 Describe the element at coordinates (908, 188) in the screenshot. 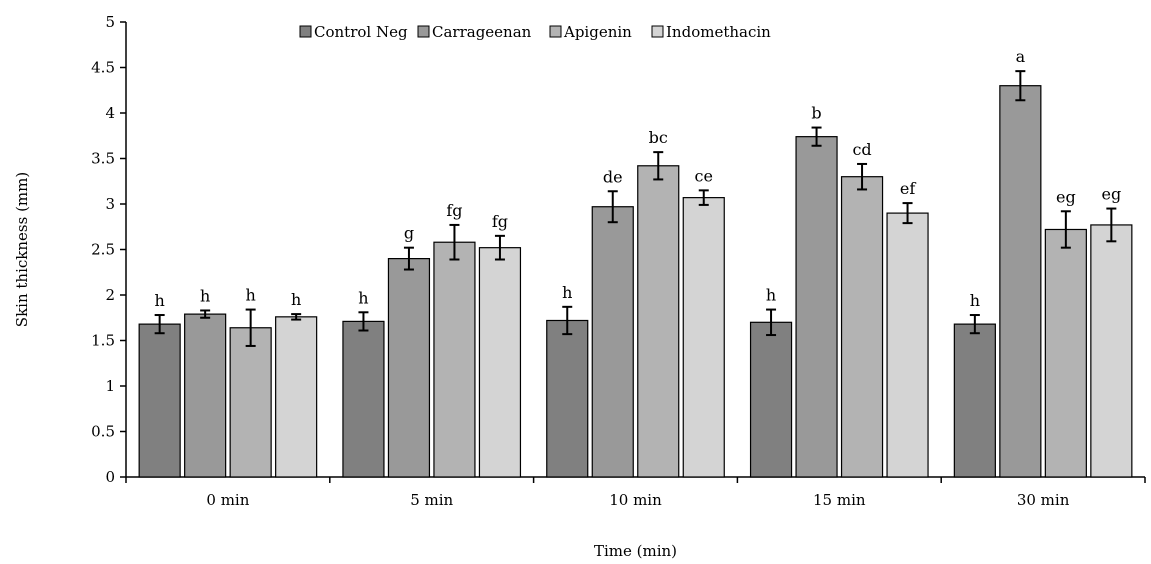

I see `data-label: ef` at that location.